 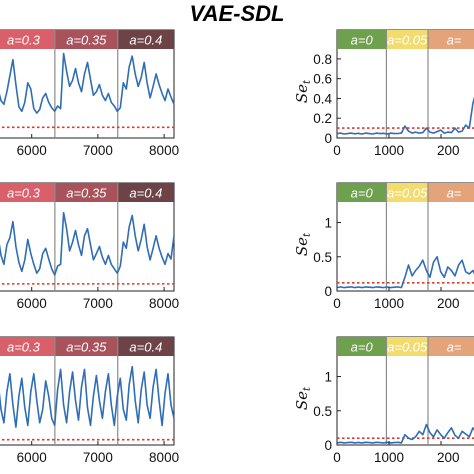 I want to click on y-tick-label: 0.8, so click(x=322, y=59).